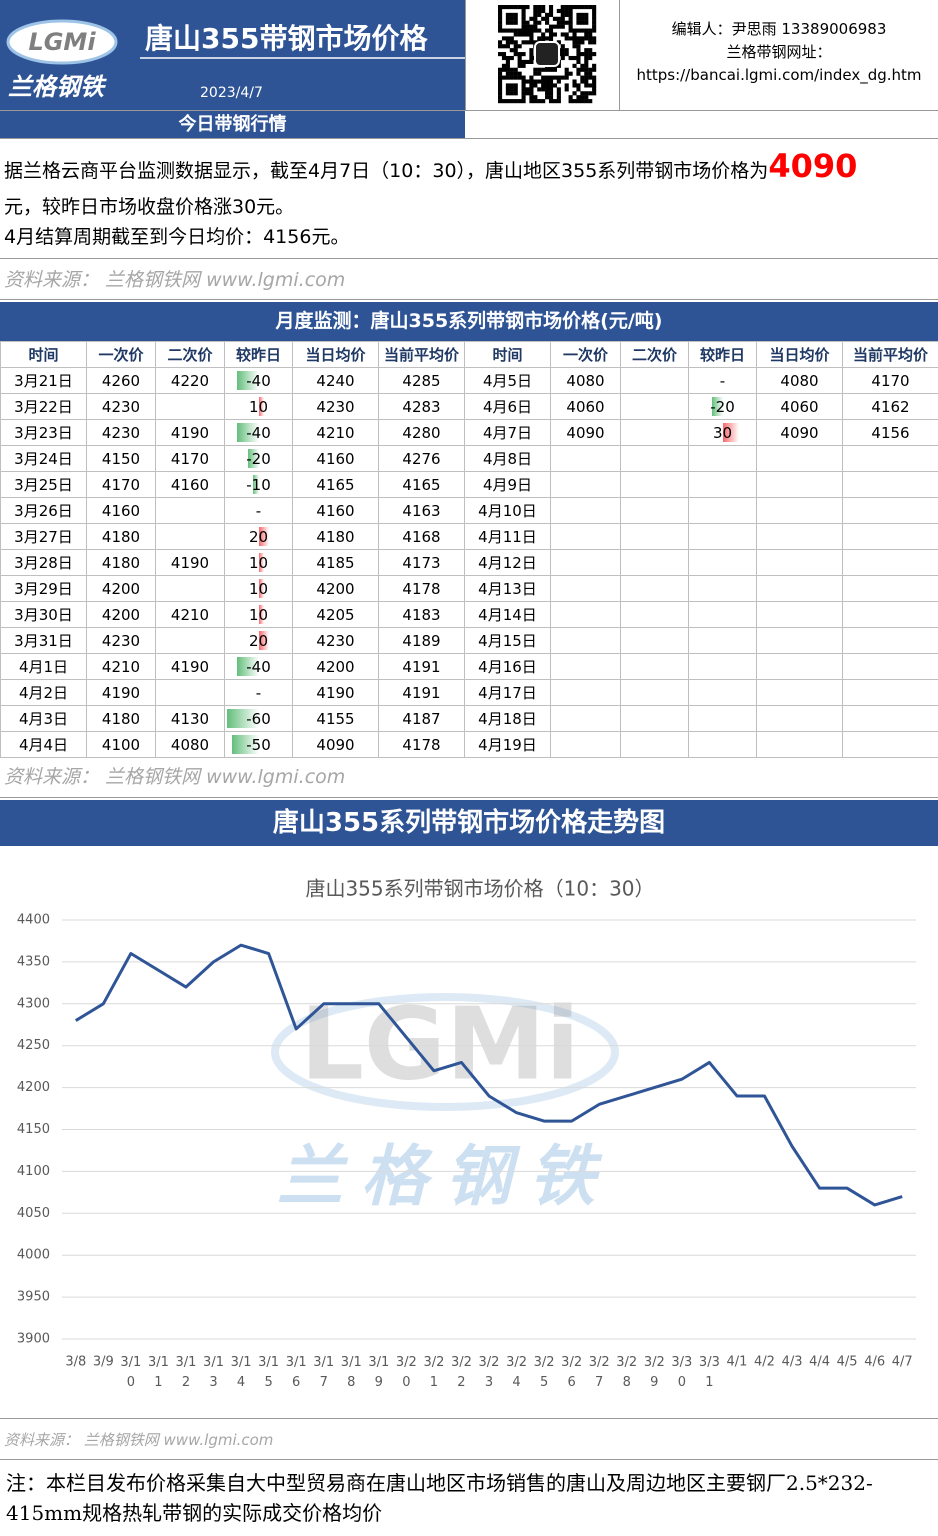 This screenshot has width=938, height=1536. I want to click on cell-text: 4月10日, so click(507, 511).